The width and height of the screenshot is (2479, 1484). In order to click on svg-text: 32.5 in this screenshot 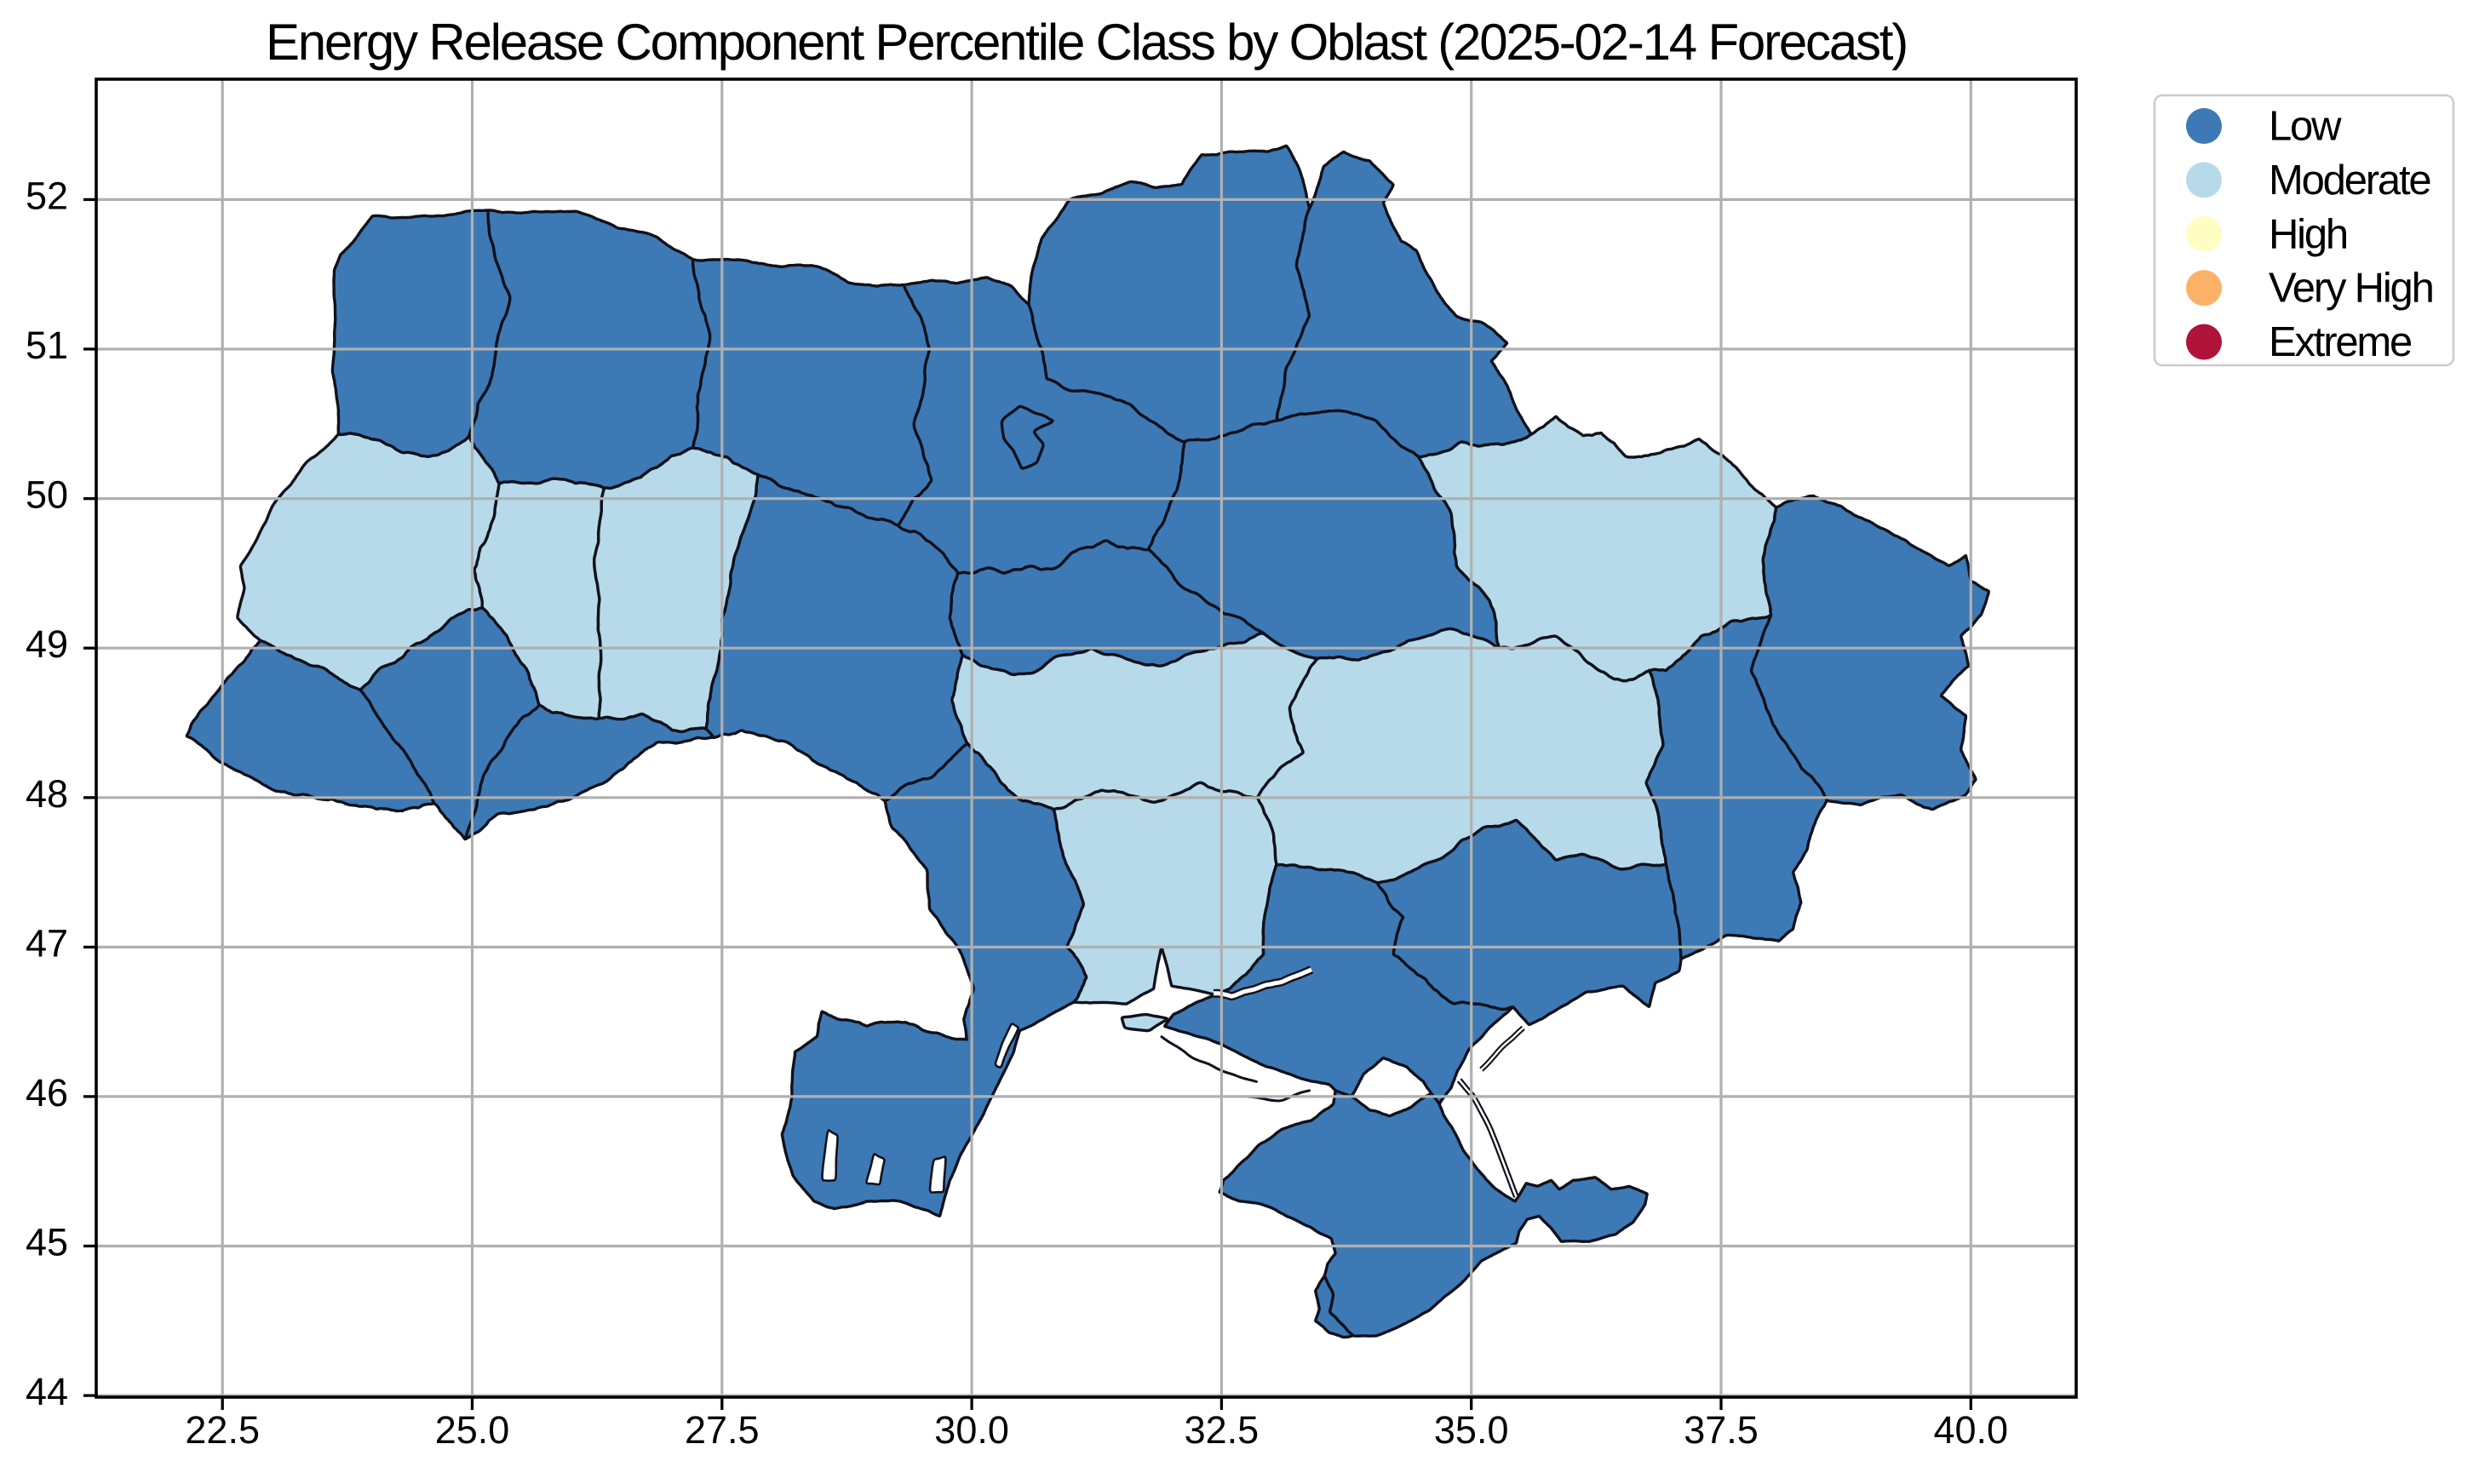, I will do `click(1222, 1430)`.